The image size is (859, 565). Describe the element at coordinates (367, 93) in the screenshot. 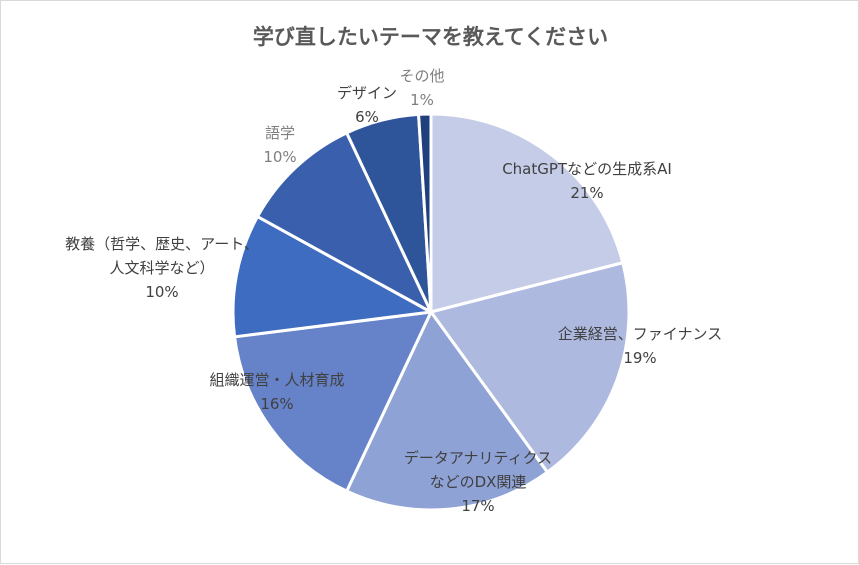

I see `slice-label: デザイン` at that location.